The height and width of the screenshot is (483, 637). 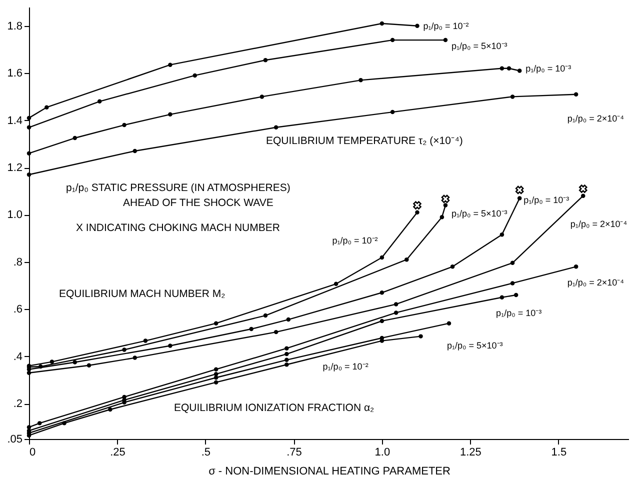 What do you see at coordinates (14, 26) in the screenshot?
I see `y-tick-label: 1.8` at bounding box center [14, 26].